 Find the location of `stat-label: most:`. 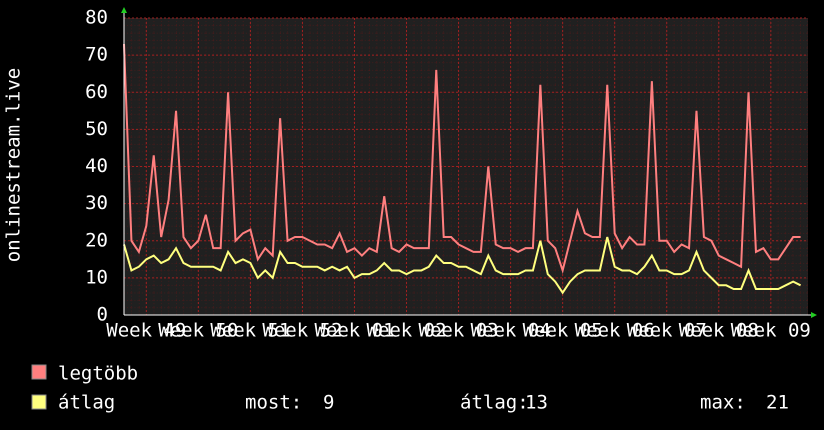

stat-label: most: is located at coordinates (273, 403).